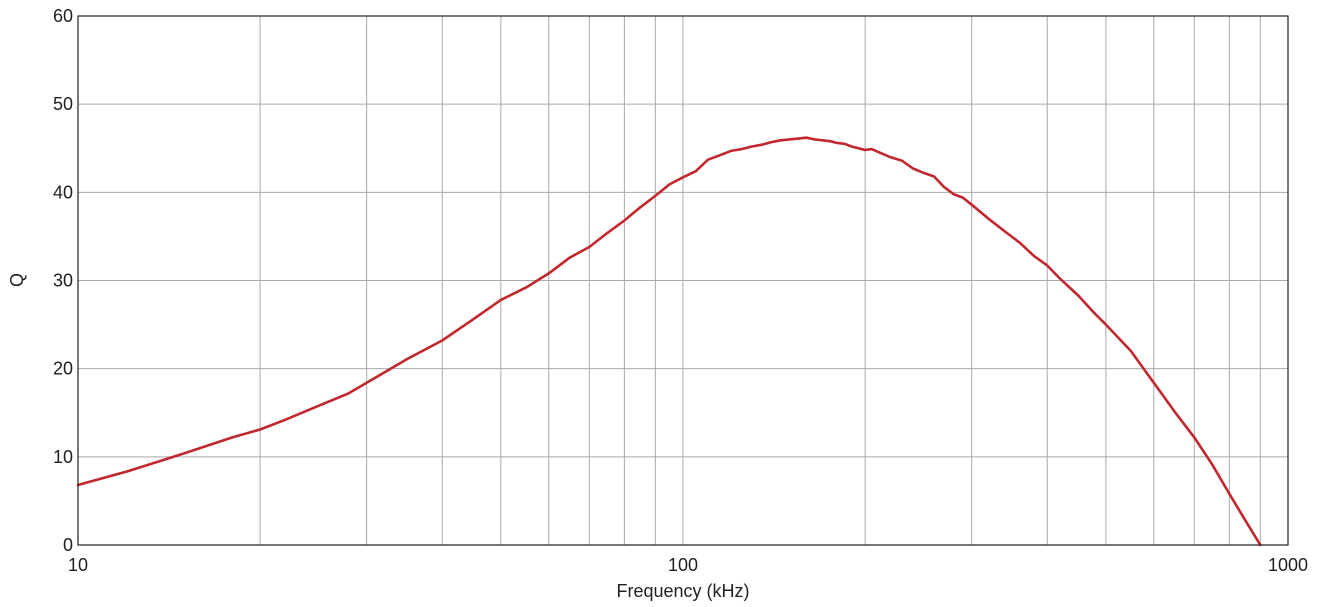 The height and width of the screenshot is (607, 1335). What do you see at coordinates (63, 104) in the screenshot?
I see `y-tick-label: 50` at bounding box center [63, 104].